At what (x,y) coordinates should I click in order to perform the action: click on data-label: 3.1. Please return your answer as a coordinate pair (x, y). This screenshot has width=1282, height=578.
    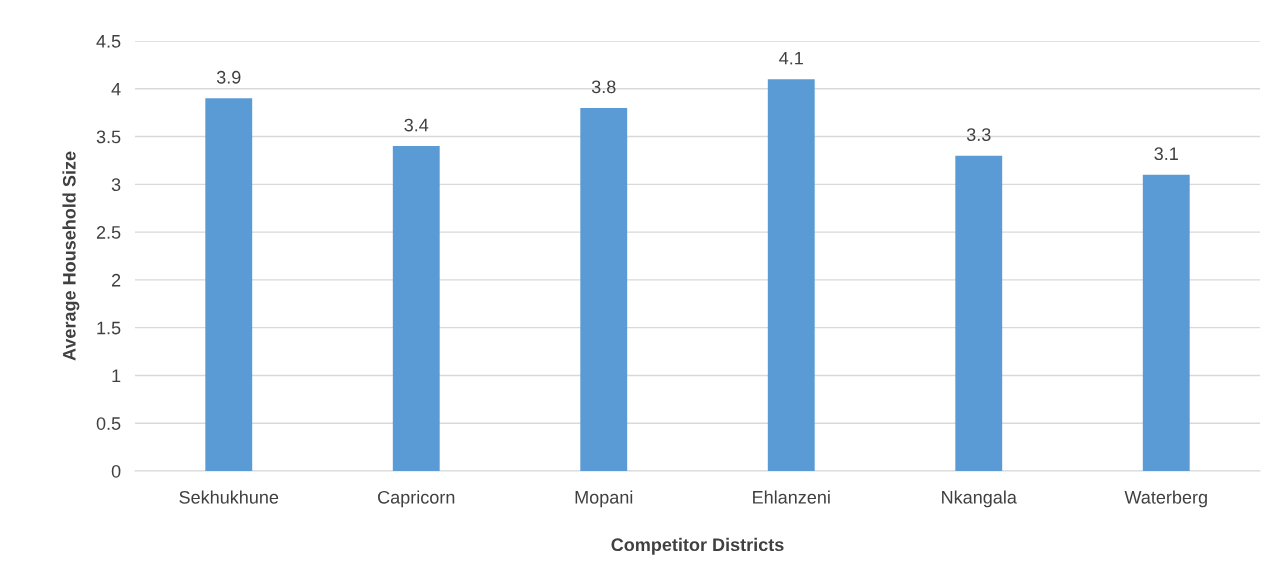
    Looking at the image, I should click on (1166, 154).